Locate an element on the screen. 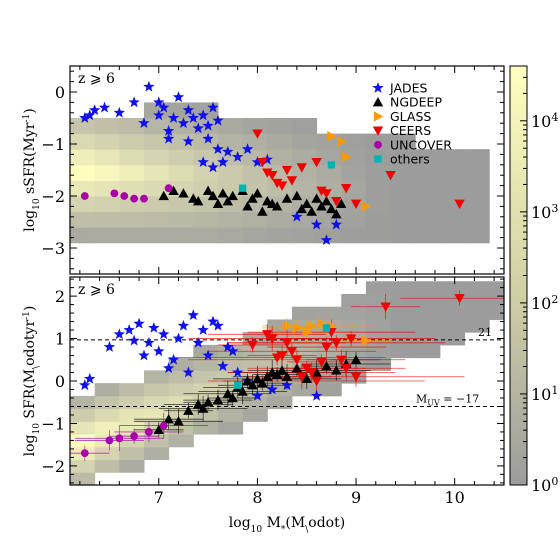  legend-label-ceers: CEERS is located at coordinates (410, 130).